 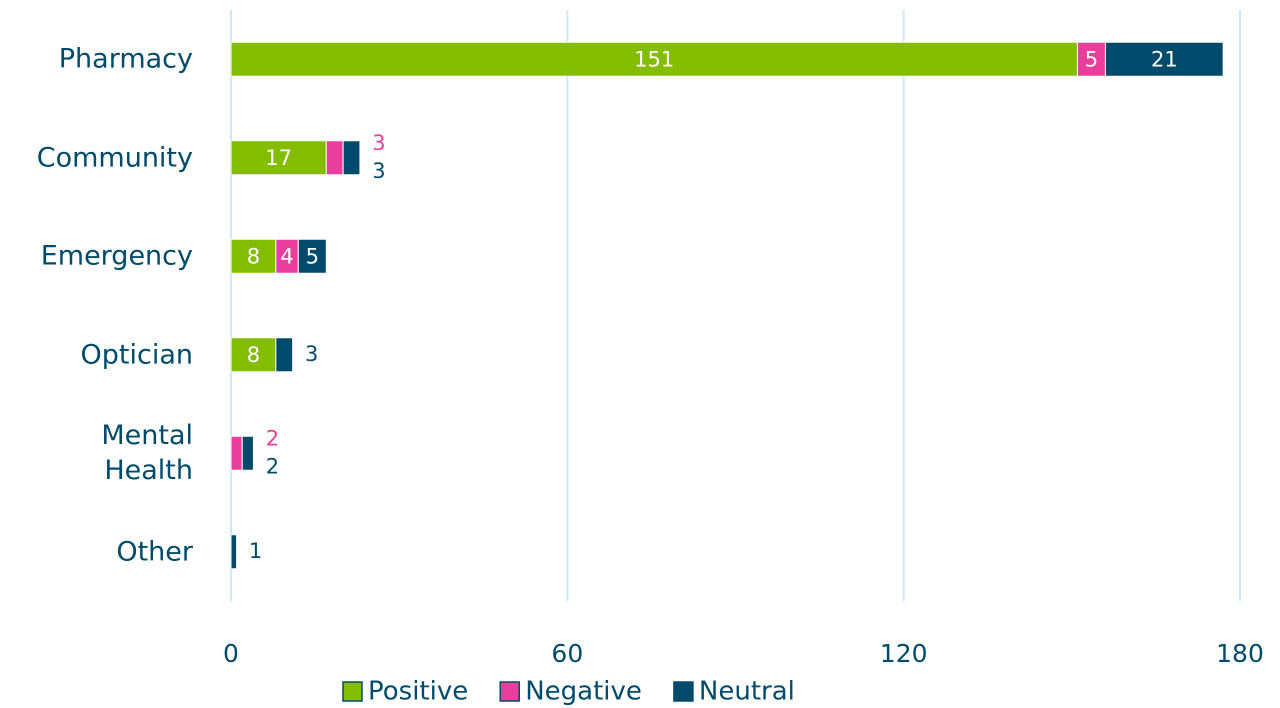 What do you see at coordinates (147, 453) in the screenshot?
I see `y-tick-label: Mental Health` at bounding box center [147, 453].